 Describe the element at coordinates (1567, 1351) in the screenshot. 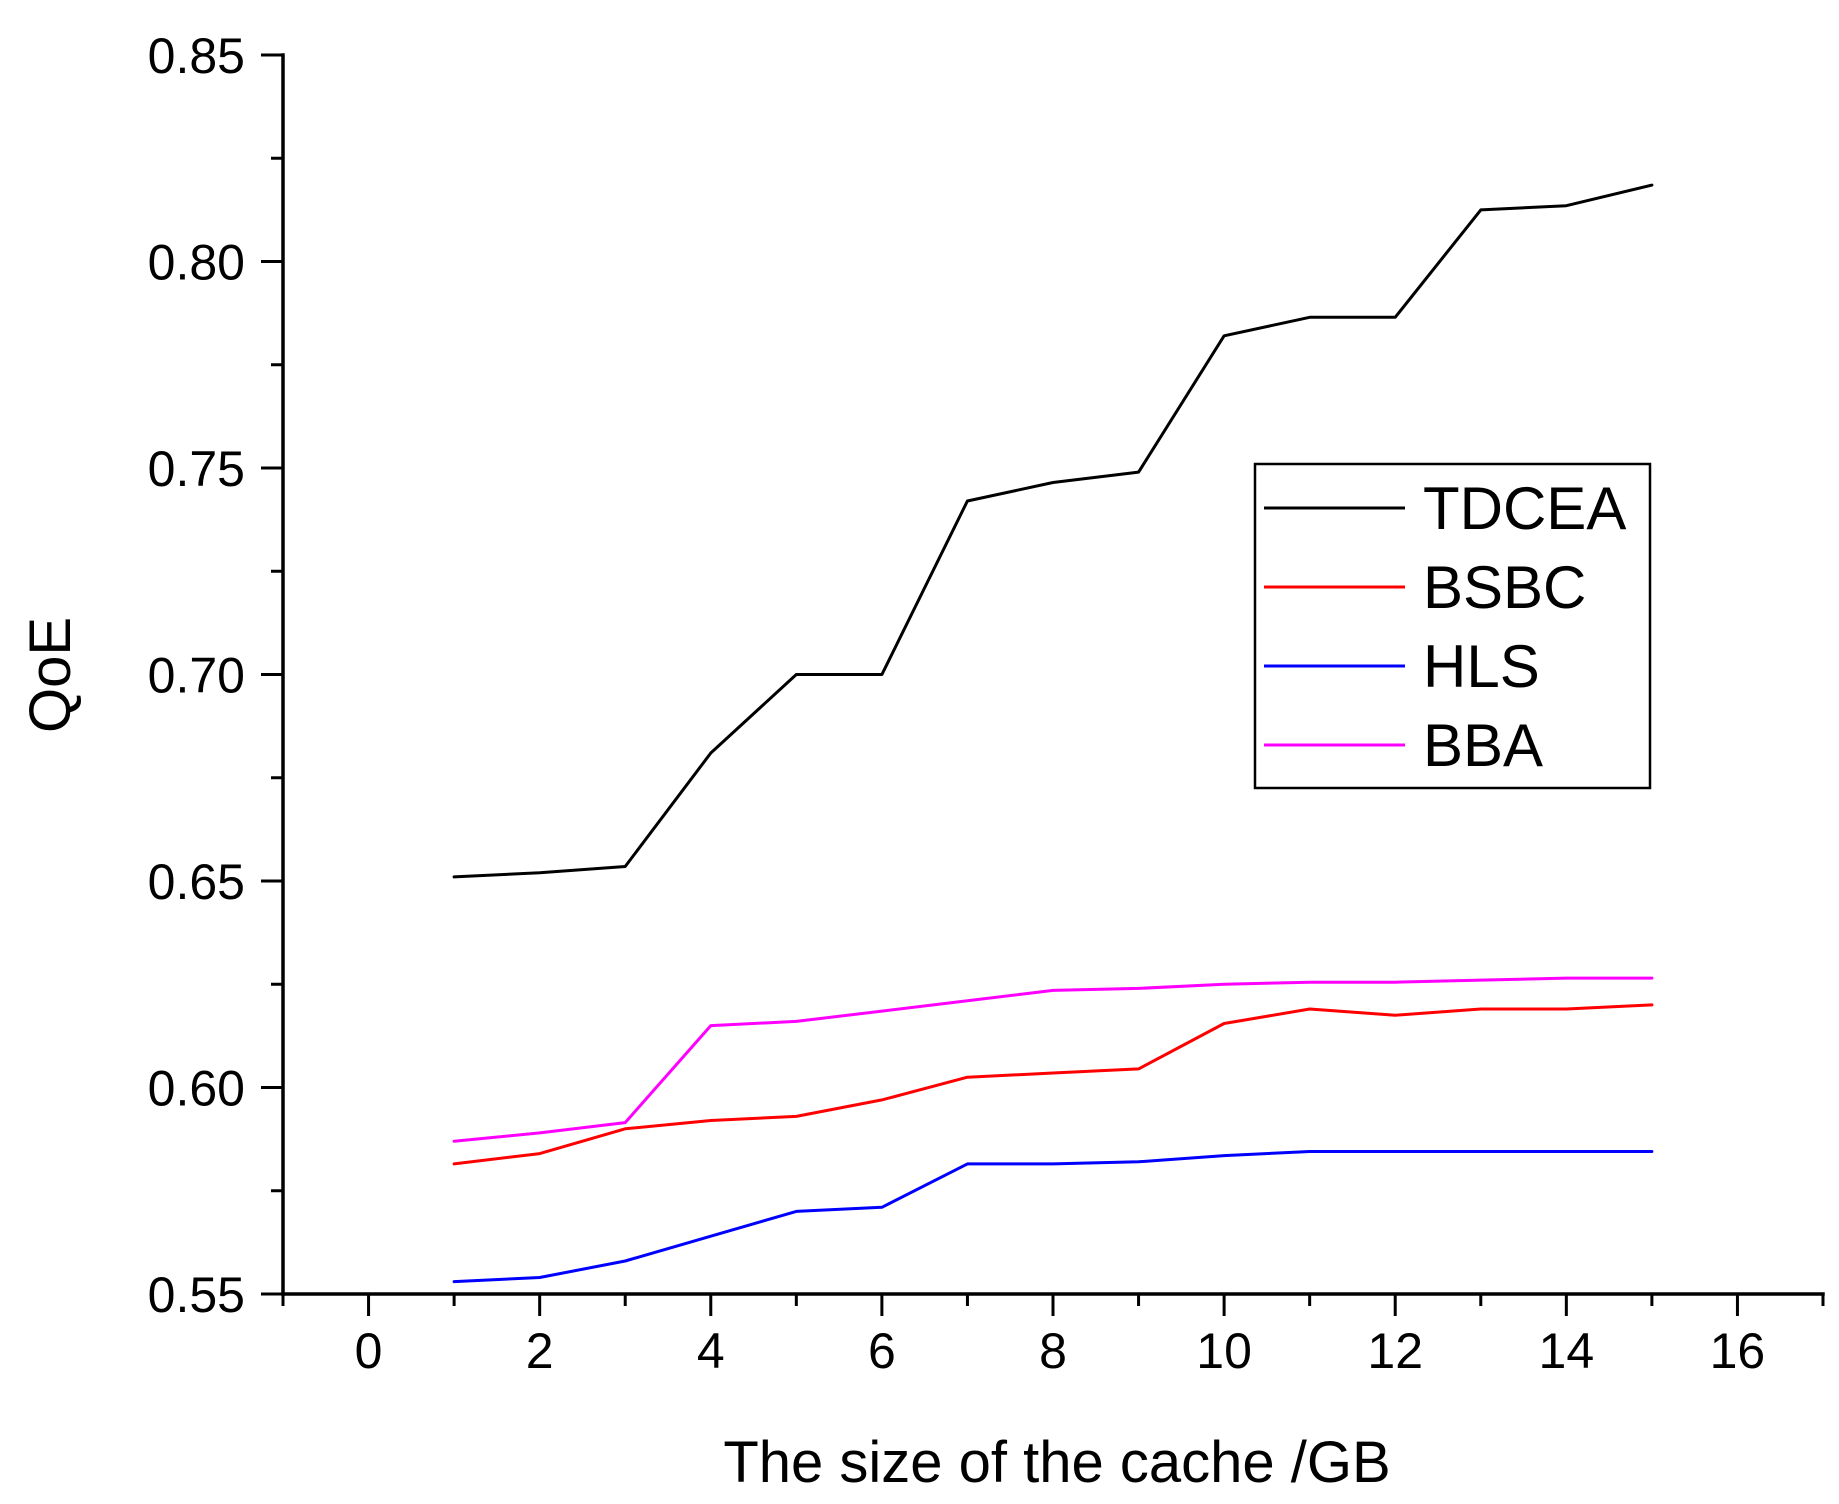

I see `x-tick-label: 14` at that location.